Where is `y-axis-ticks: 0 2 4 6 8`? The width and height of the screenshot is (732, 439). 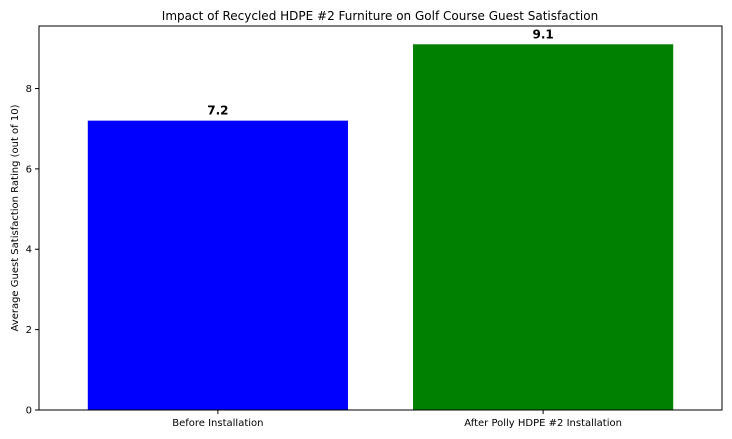 y-axis-ticks: 0 2 4 6 8 is located at coordinates (32, 250).